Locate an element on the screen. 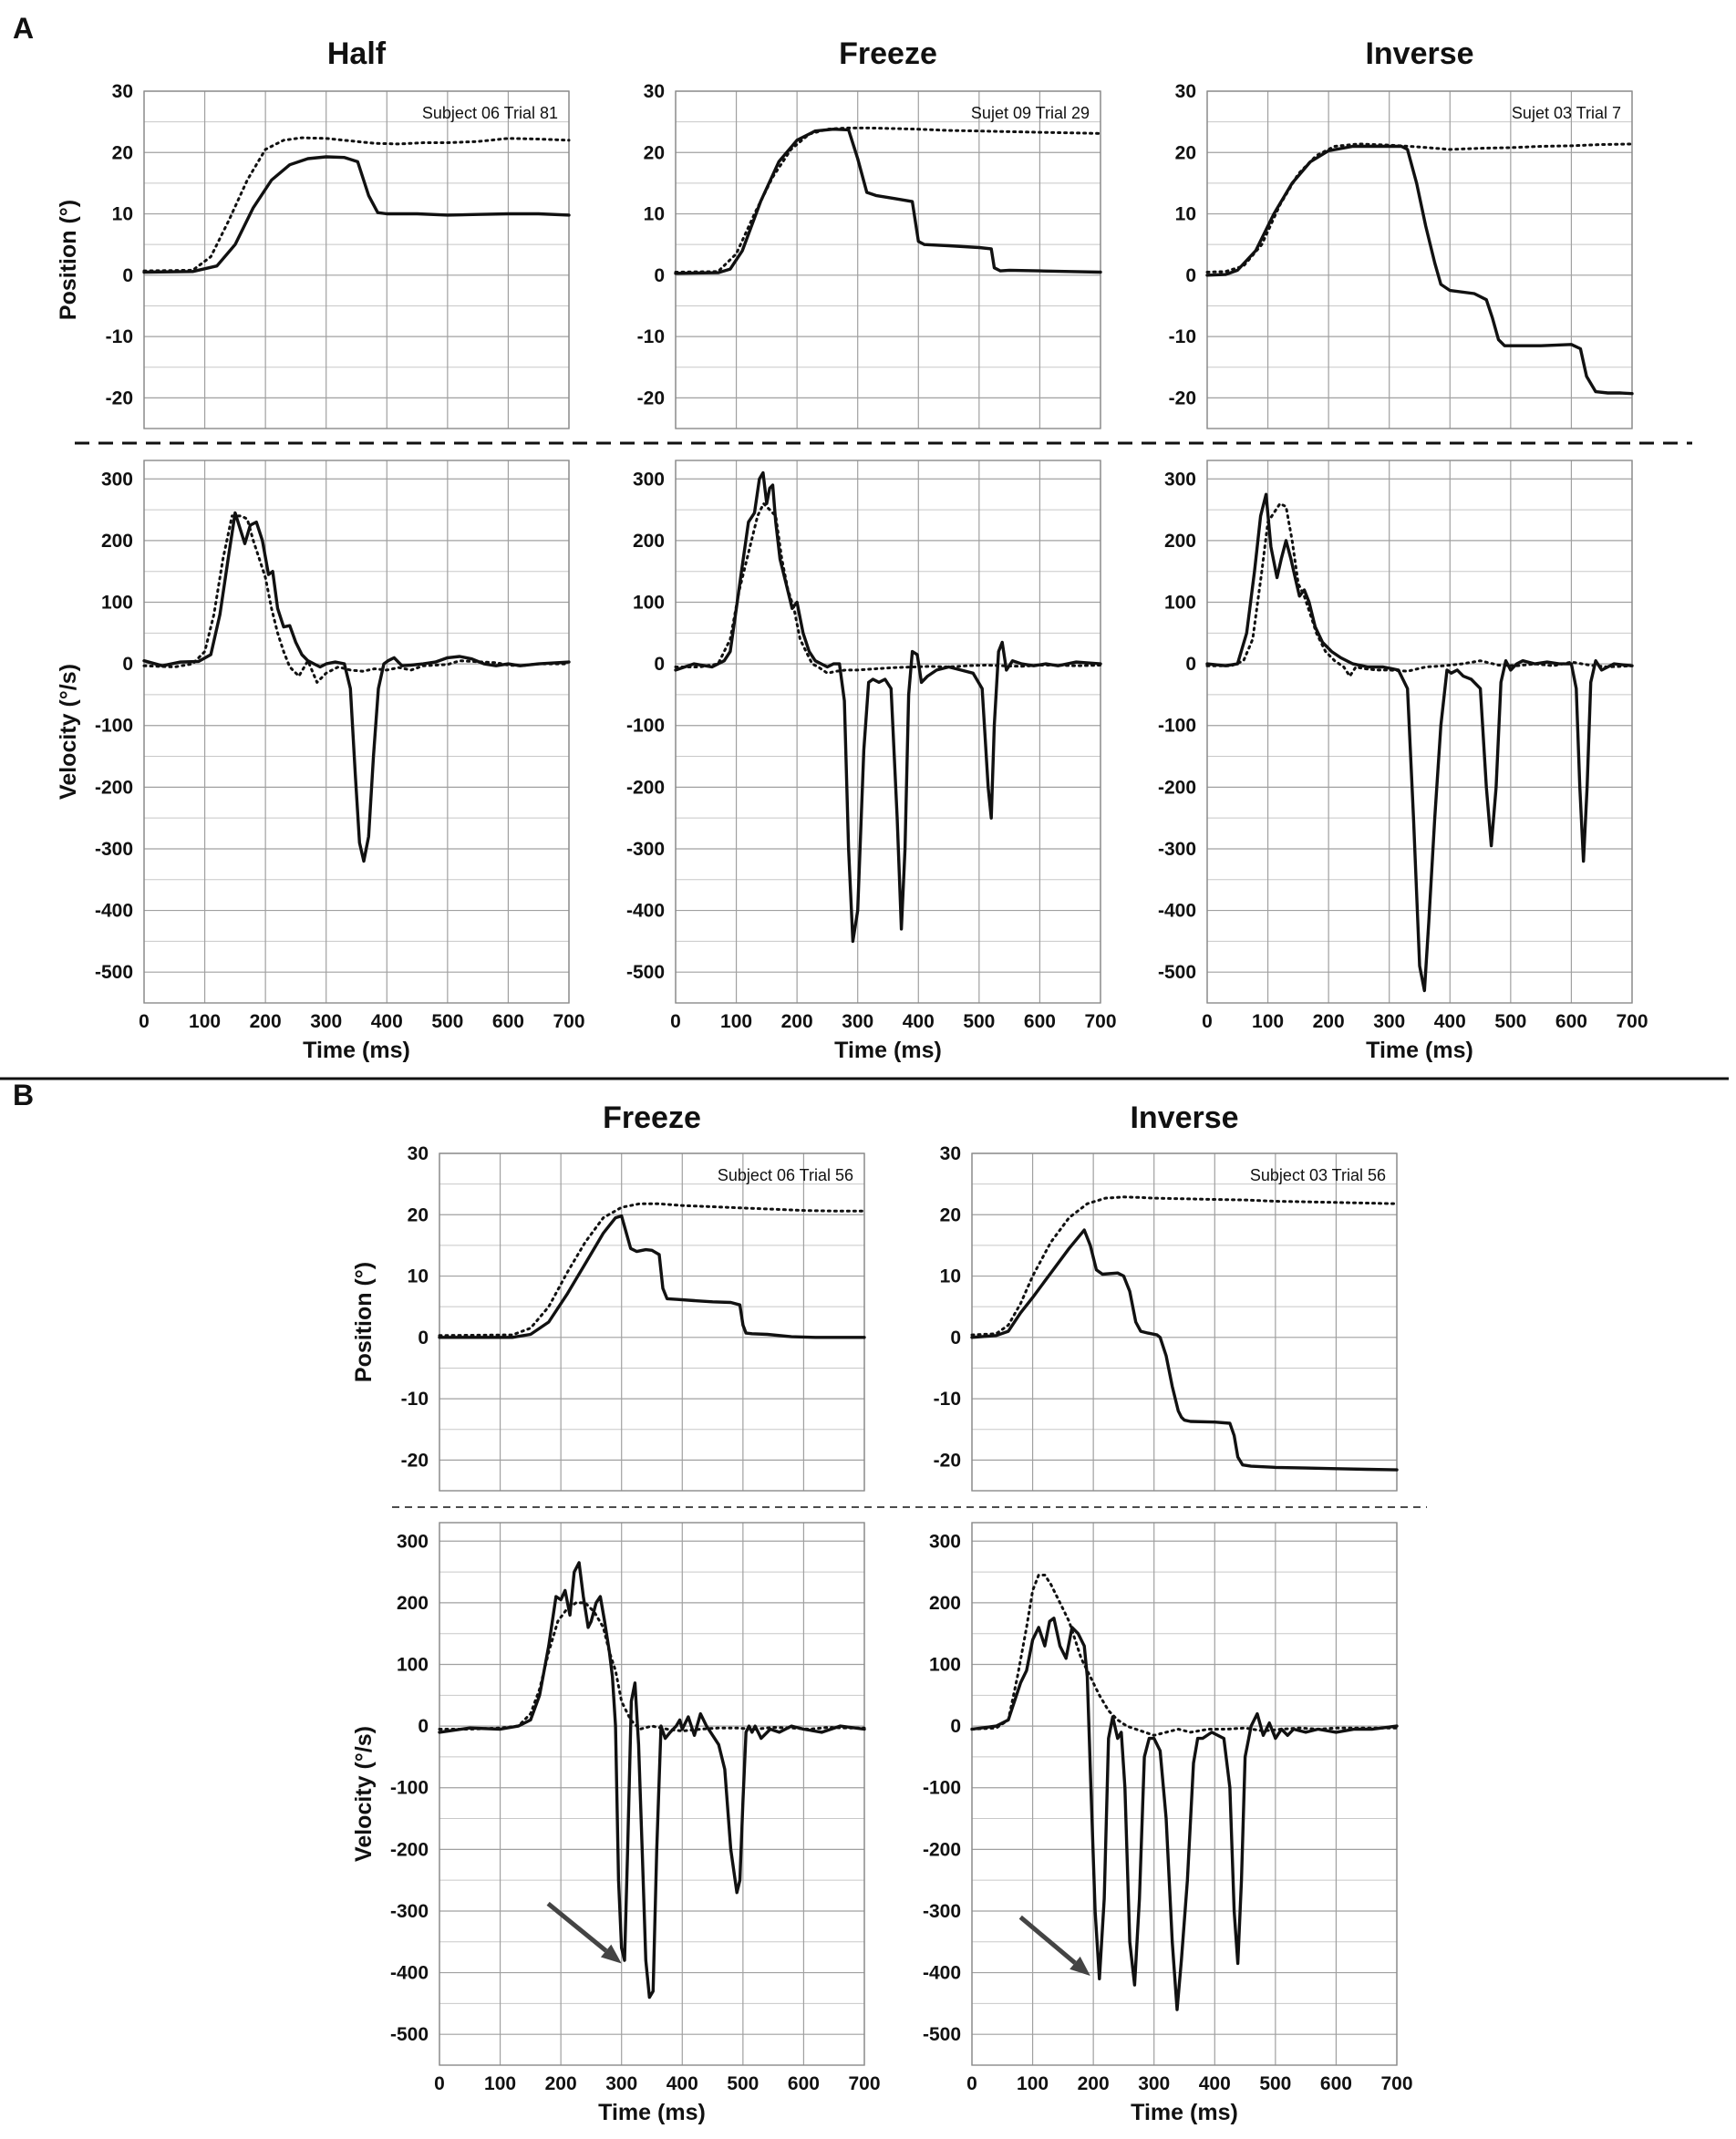  column-title-b-inverse: Inverse is located at coordinates (1184, 1117).